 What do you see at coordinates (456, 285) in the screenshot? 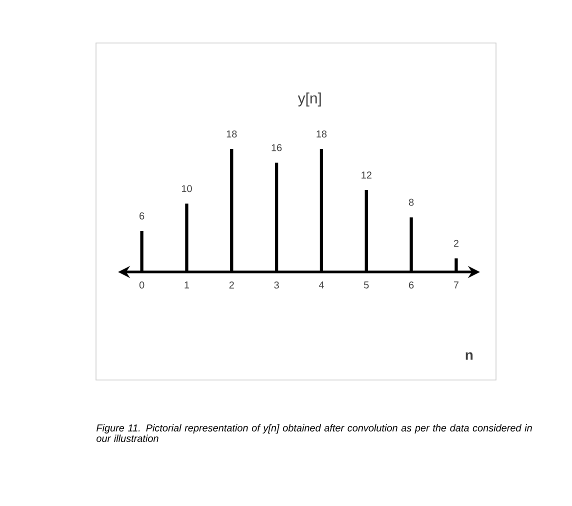
I see `x-tick-label: 7` at bounding box center [456, 285].